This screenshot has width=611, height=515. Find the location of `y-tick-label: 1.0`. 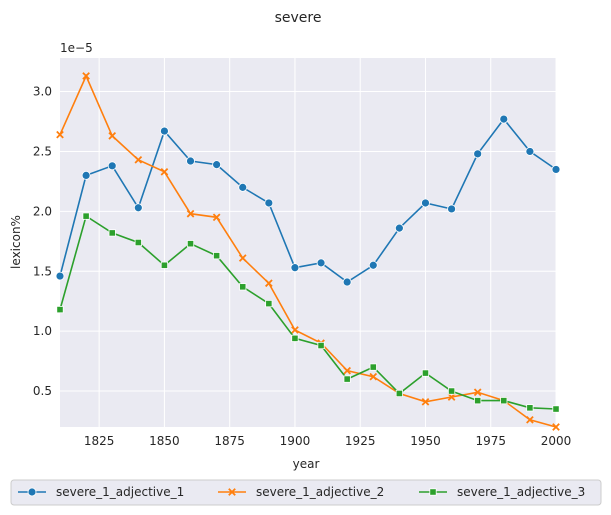

y-tick-label: 1.0 is located at coordinates (42, 331).